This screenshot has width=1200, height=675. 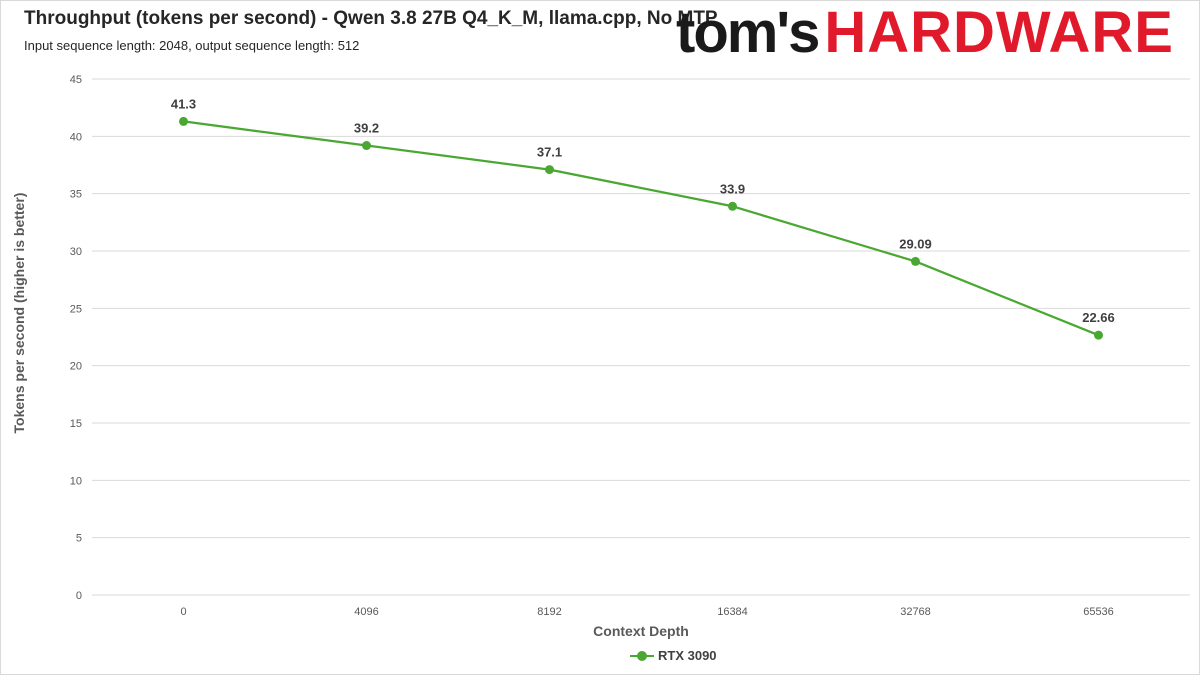 What do you see at coordinates (999, 32) in the screenshot?
I see `logo-hardware-text: HARDWARE` at bounding box center [999, 32].